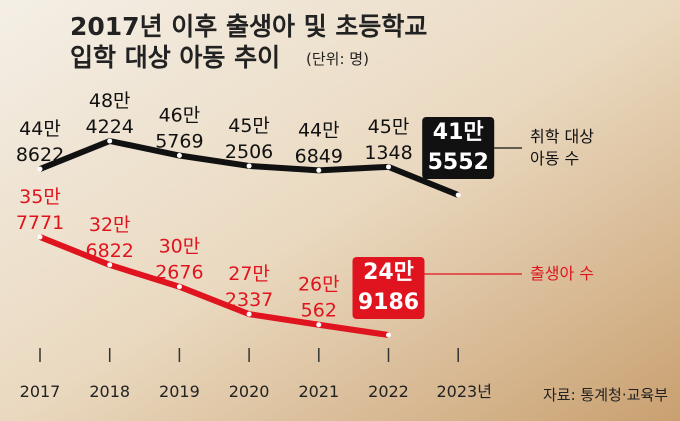  I want to click on data-label: 32만 6822, so click(110, 237).